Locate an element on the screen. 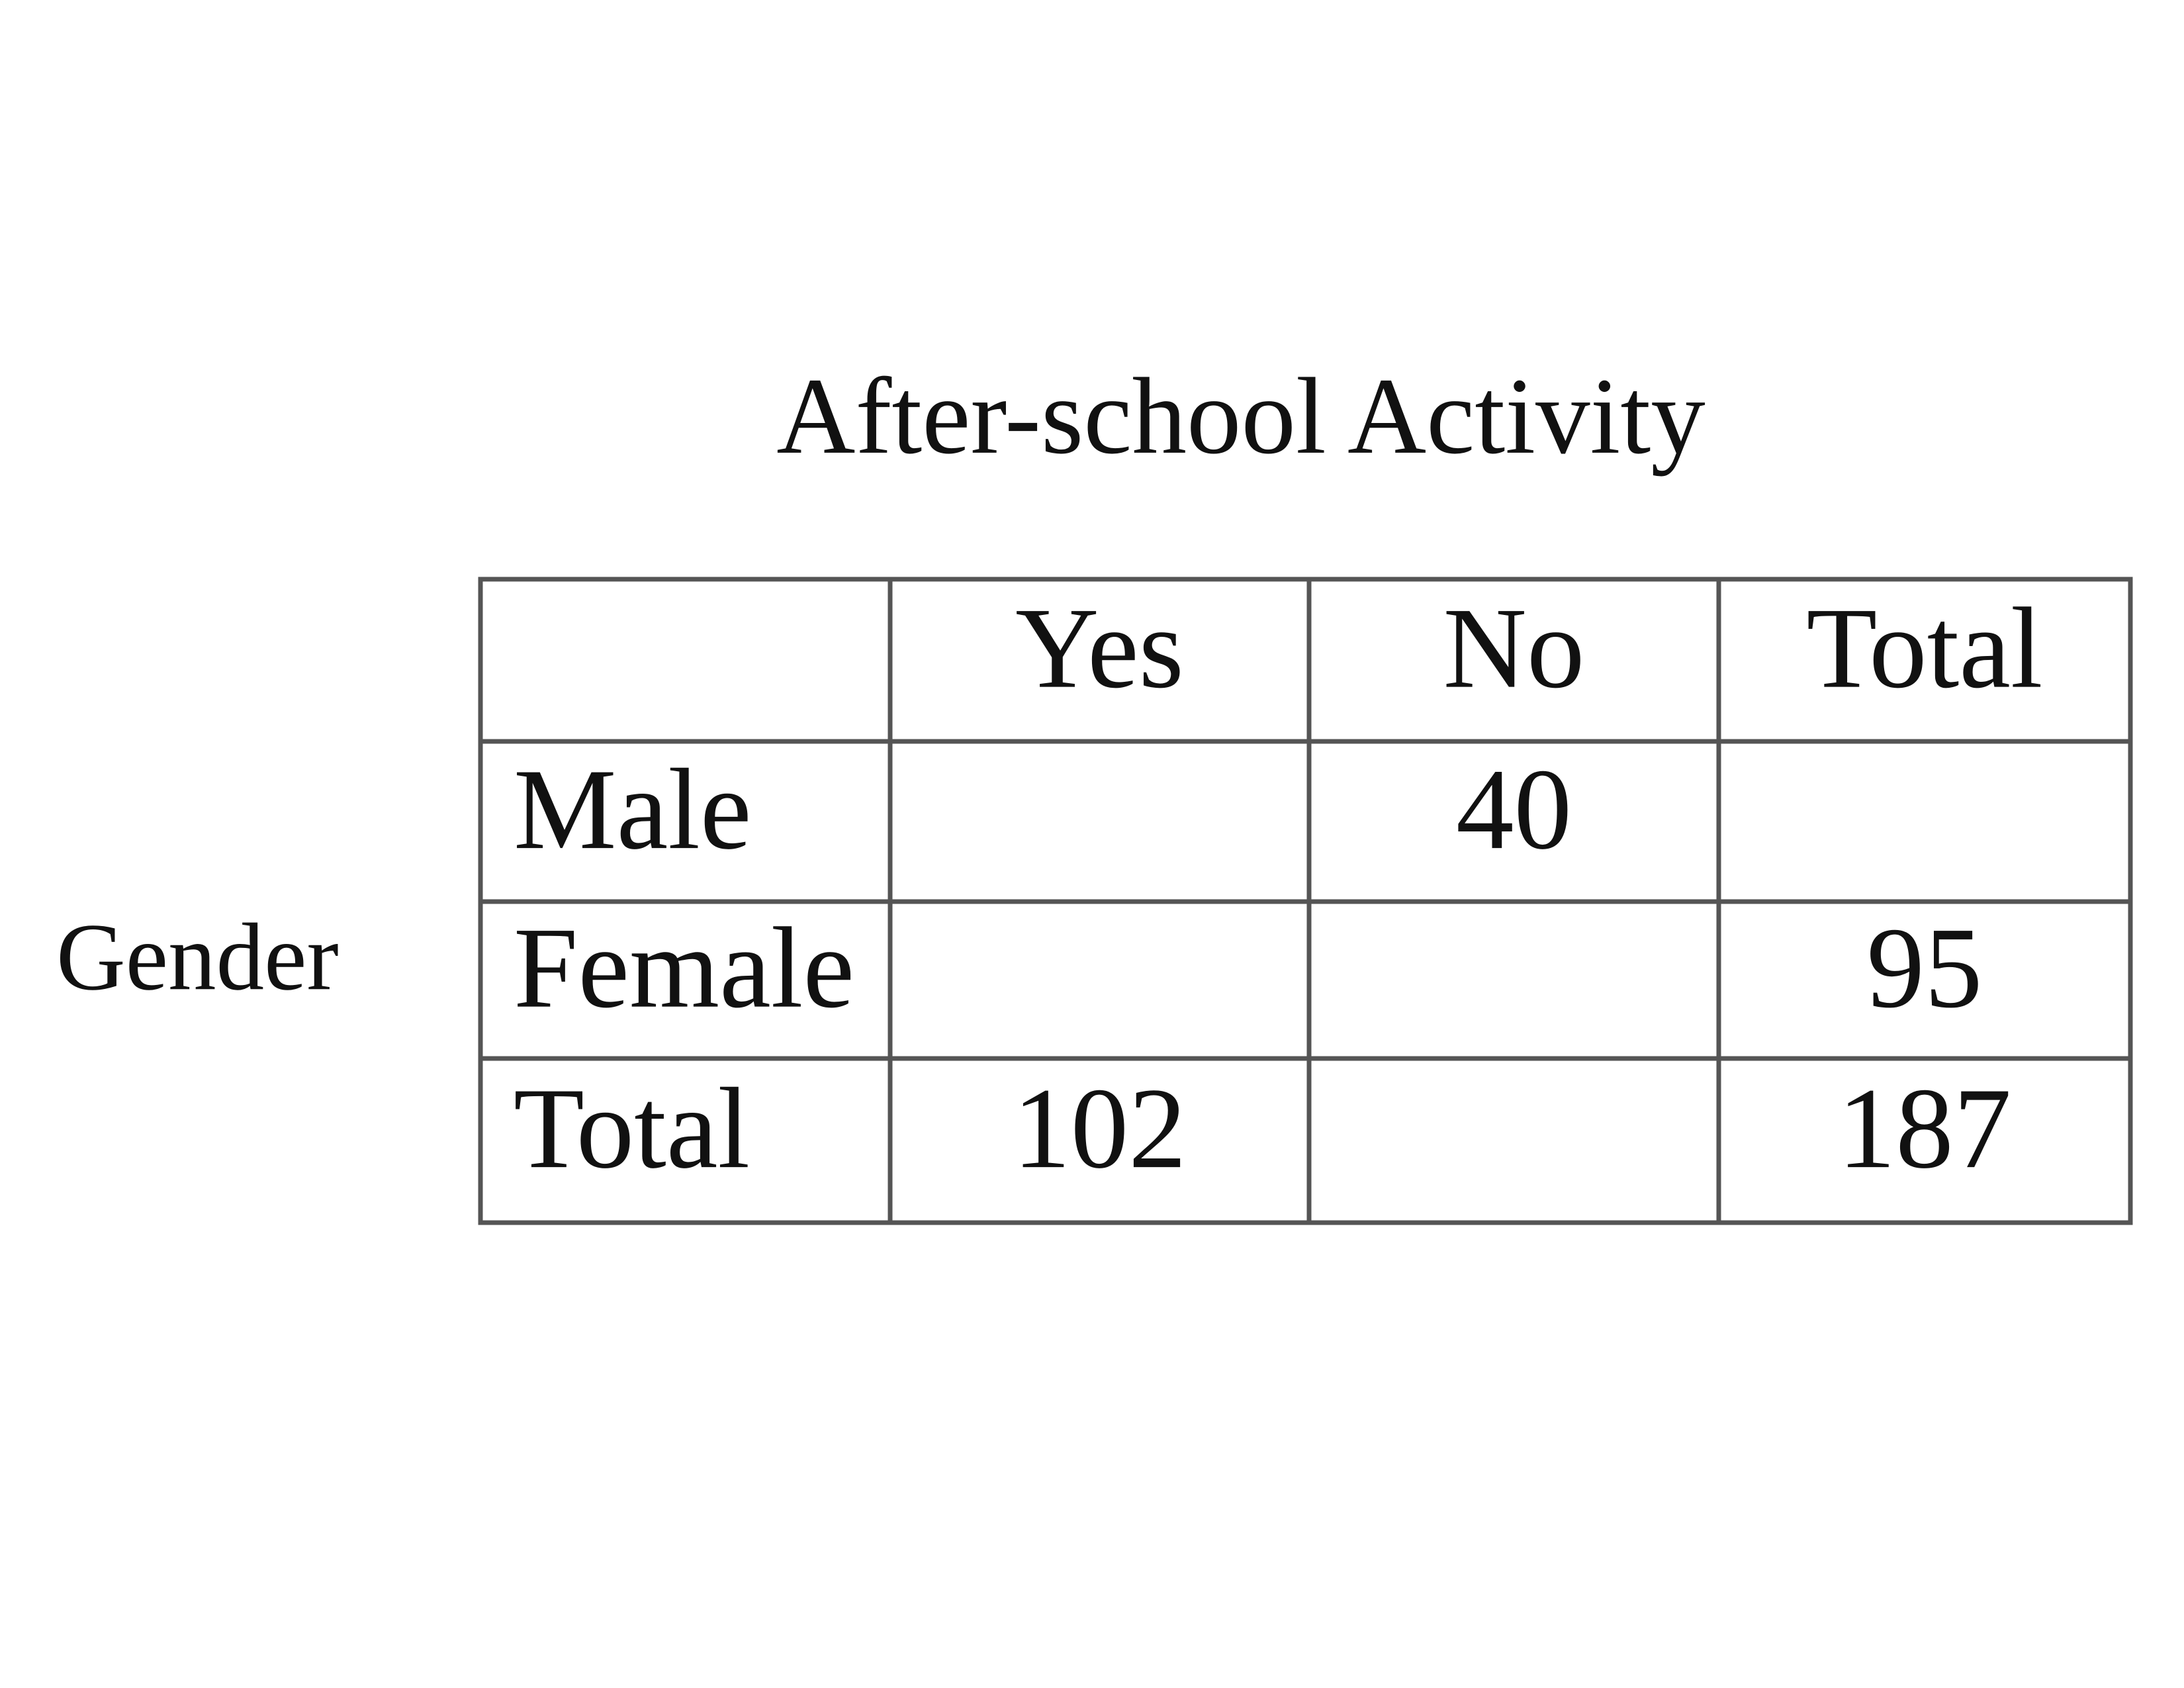 The height and width of the screenshot is (1688, 2184). table-cell: 40 is located at coordinates (1514, 809).